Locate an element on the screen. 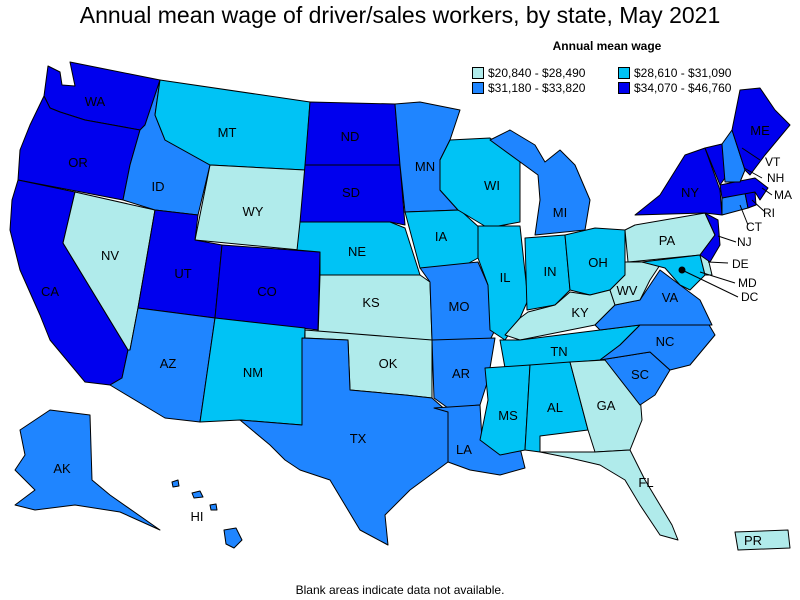 Image resolution: width=800 pixels, height=600 pixels. label-ny: NY is located at coordinates (690, 192).